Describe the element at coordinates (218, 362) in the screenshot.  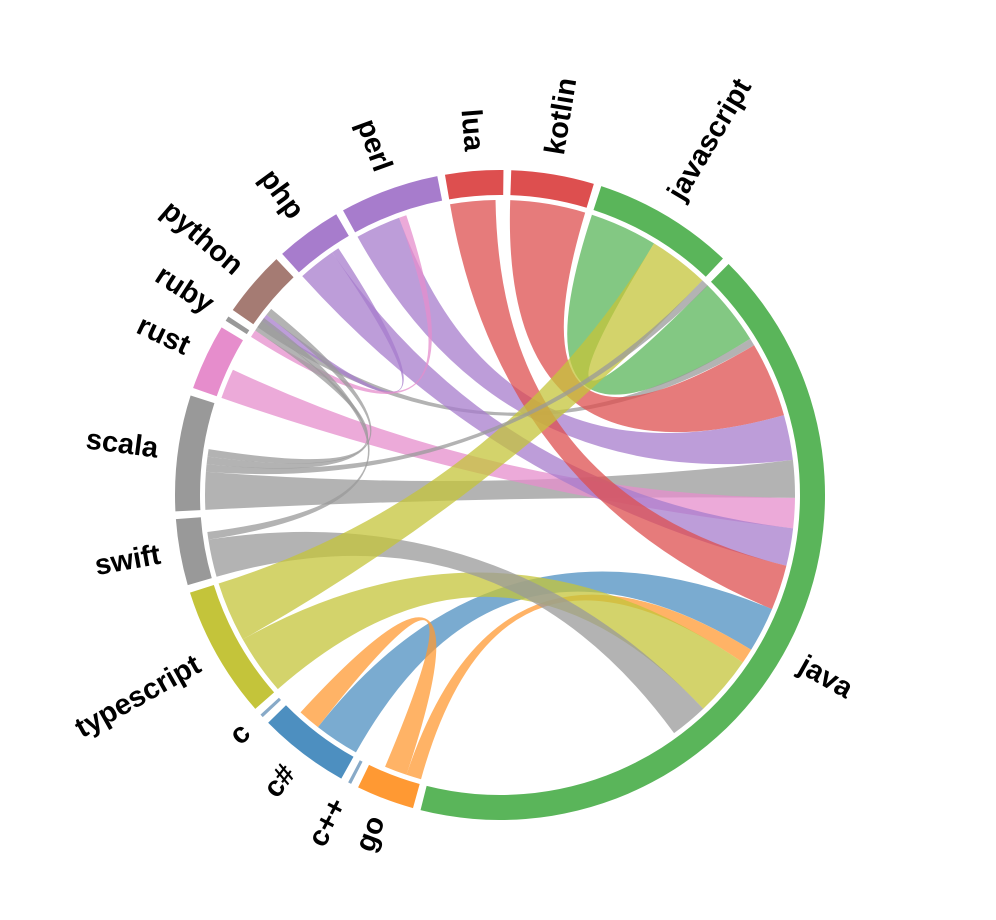
I see `arc-rust` at that location.